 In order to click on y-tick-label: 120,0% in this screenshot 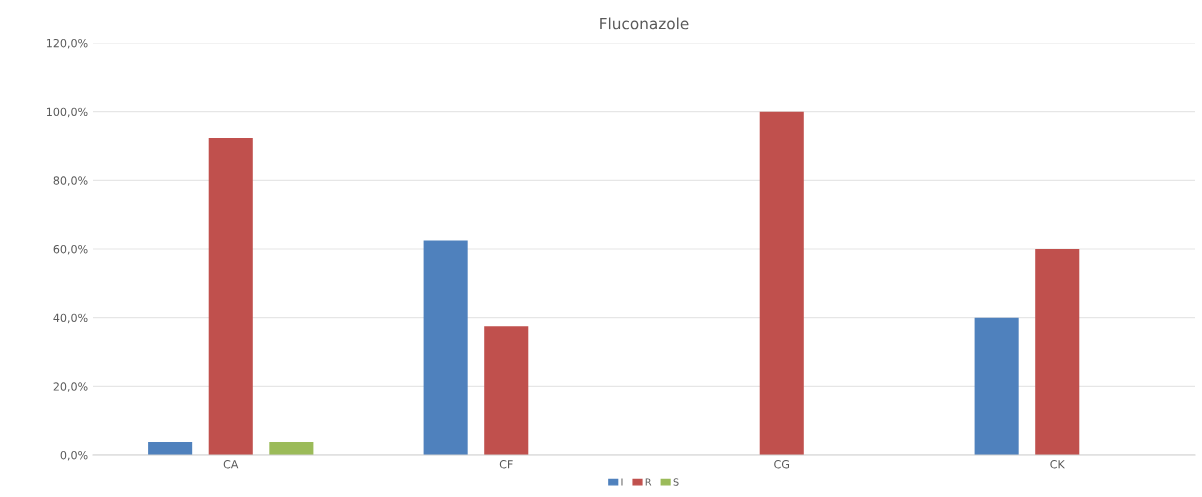, I will do `click(67, 43)`.